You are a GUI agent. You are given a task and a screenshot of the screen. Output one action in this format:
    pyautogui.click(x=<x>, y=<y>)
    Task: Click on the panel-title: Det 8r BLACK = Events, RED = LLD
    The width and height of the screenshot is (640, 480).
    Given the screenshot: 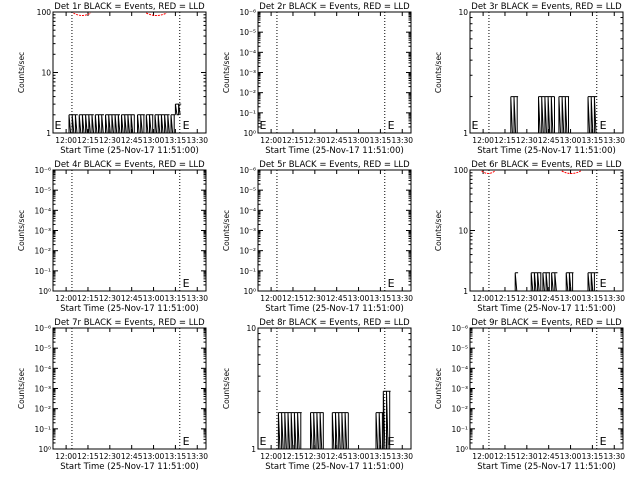 What is the action you would take?
    pyautogui.click(x=334, y=323)
    